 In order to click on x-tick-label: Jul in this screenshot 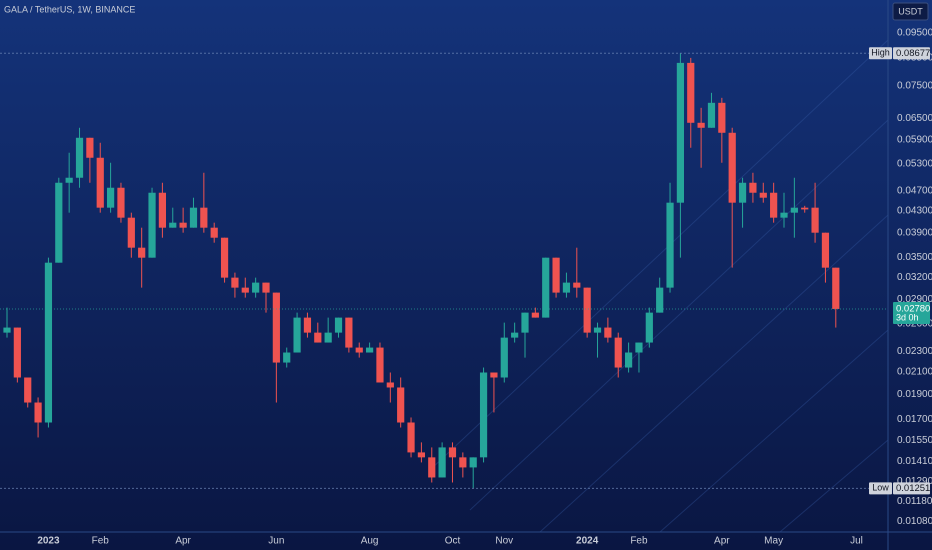, I will do `click(856, 541)`.